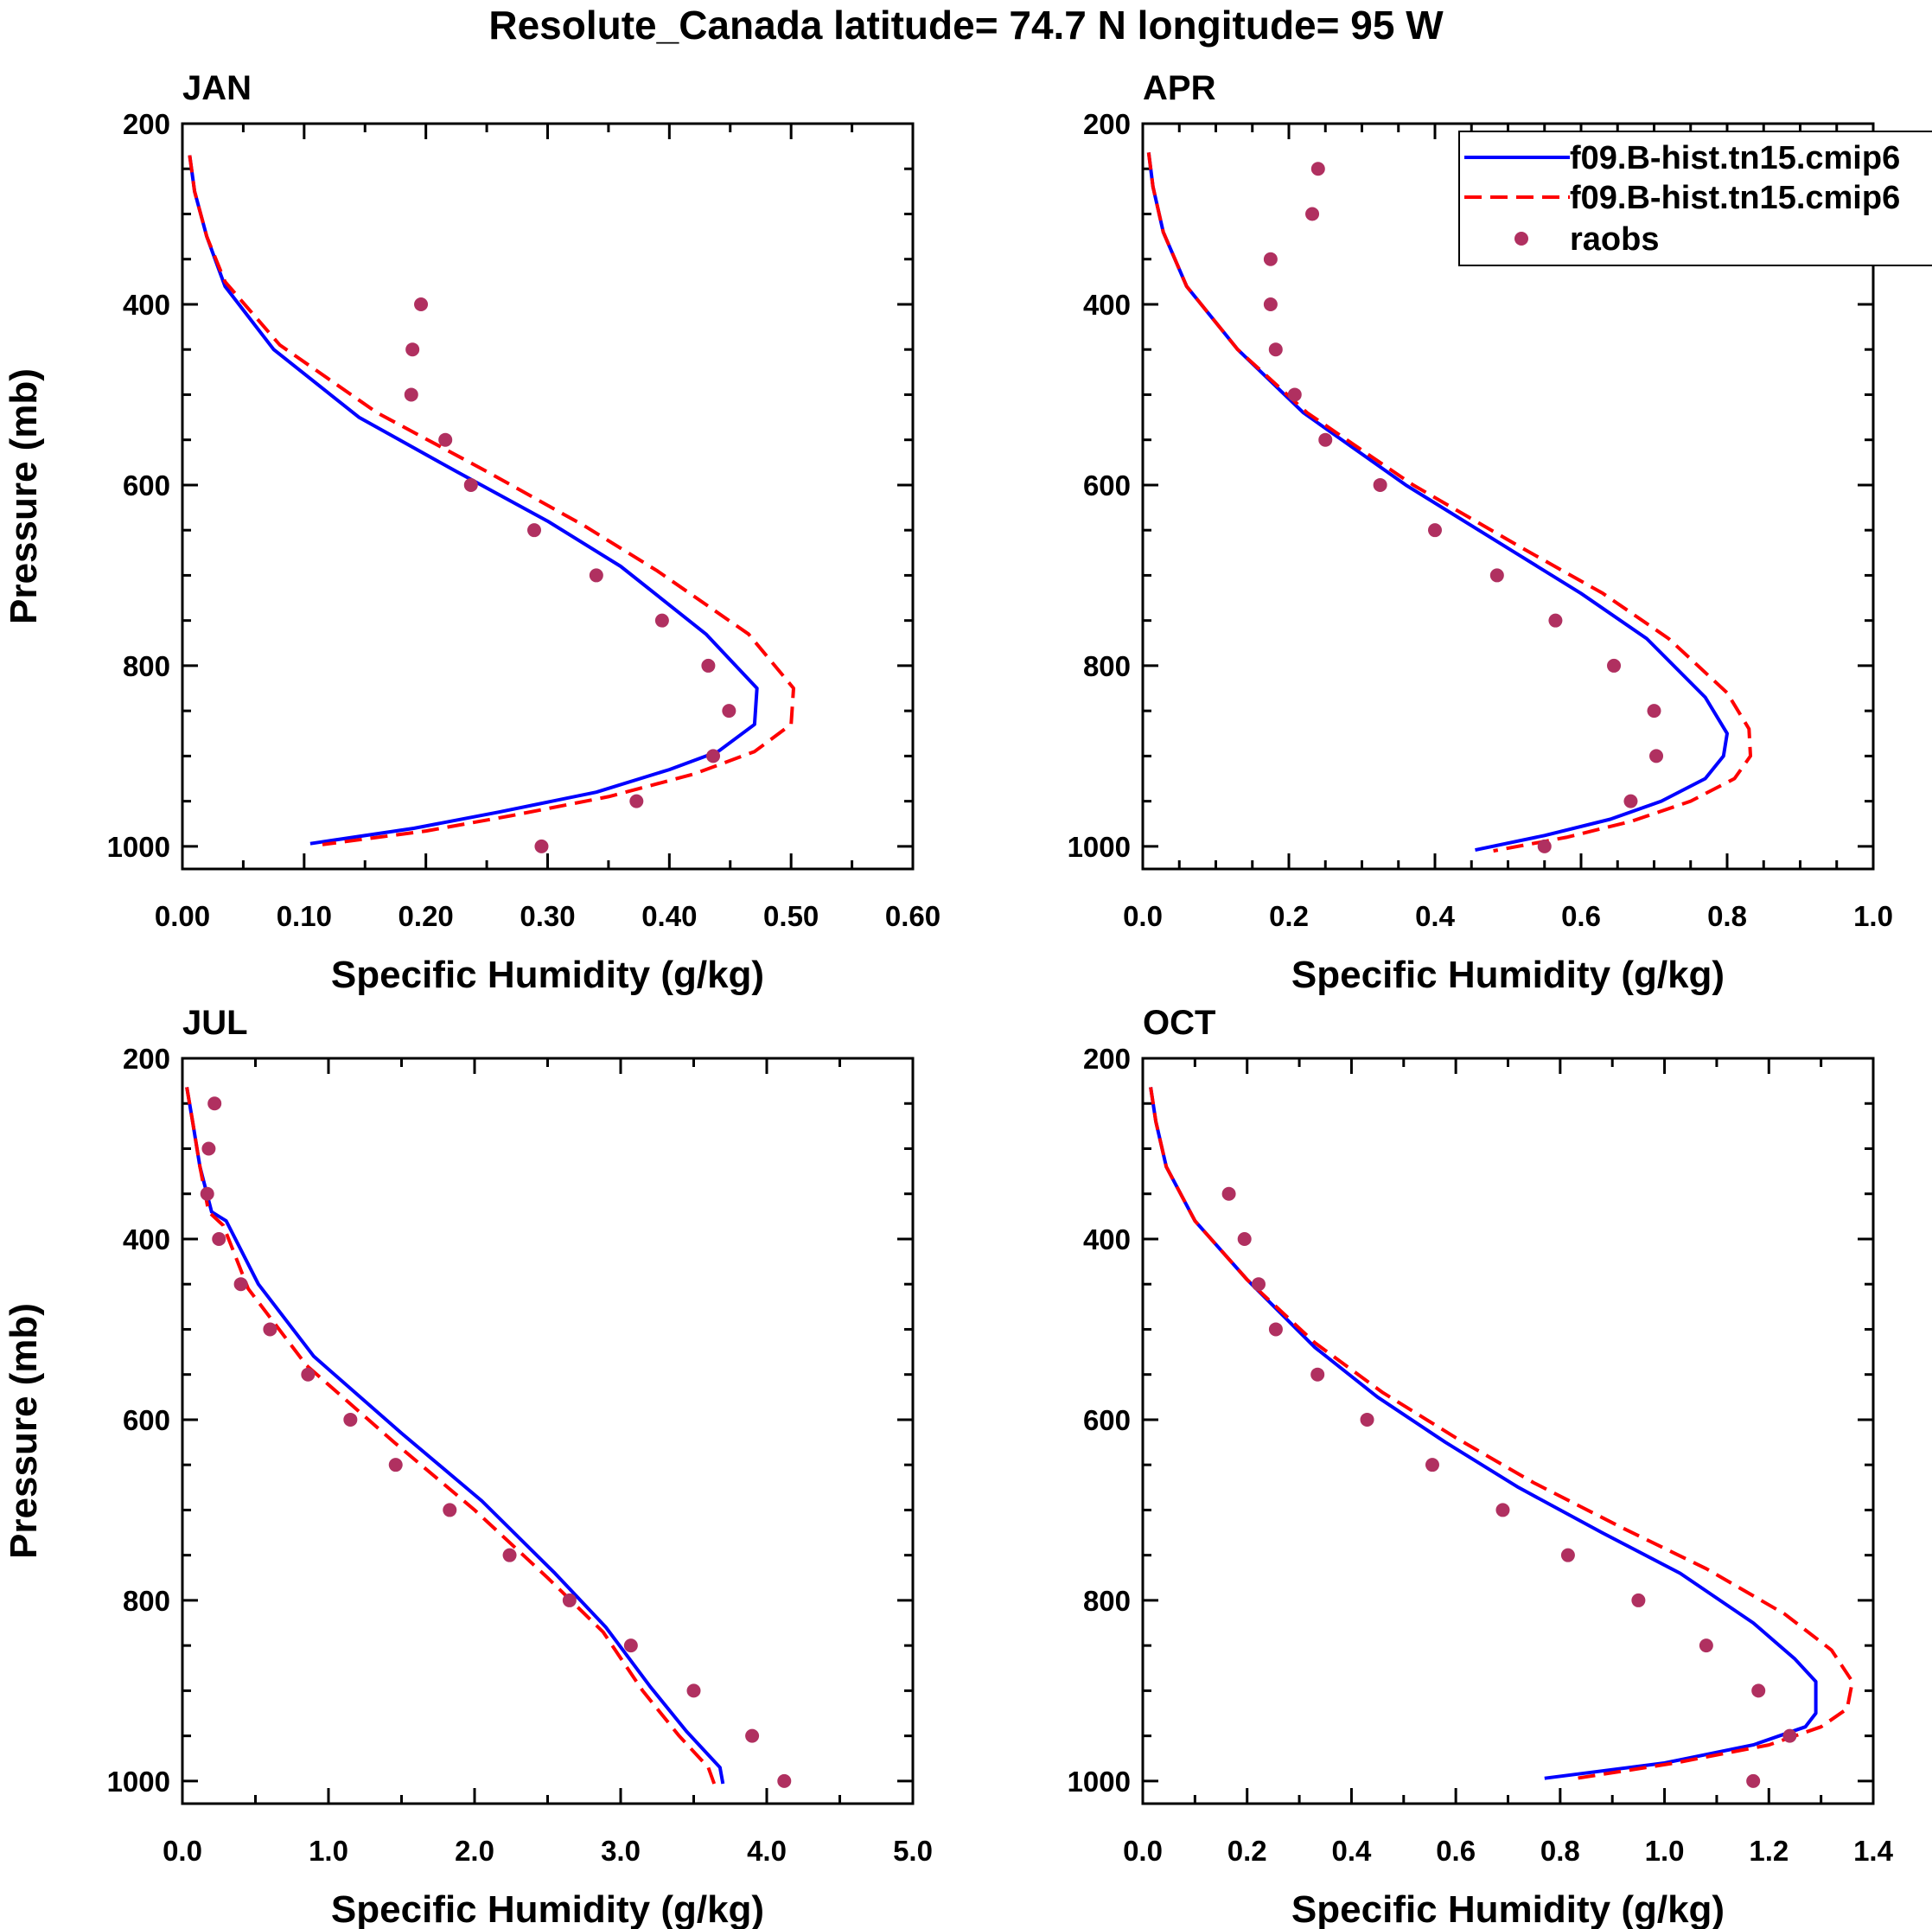  I want to click on x-tick-label: 1.2, so click(1769, 1851).